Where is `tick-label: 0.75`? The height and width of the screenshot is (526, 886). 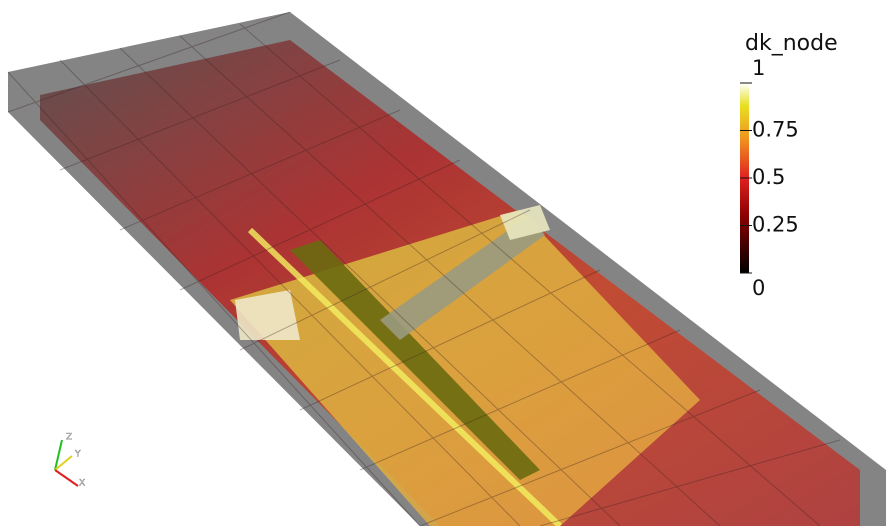
tick-label: 0.75 is located at coordinates (775, 130).